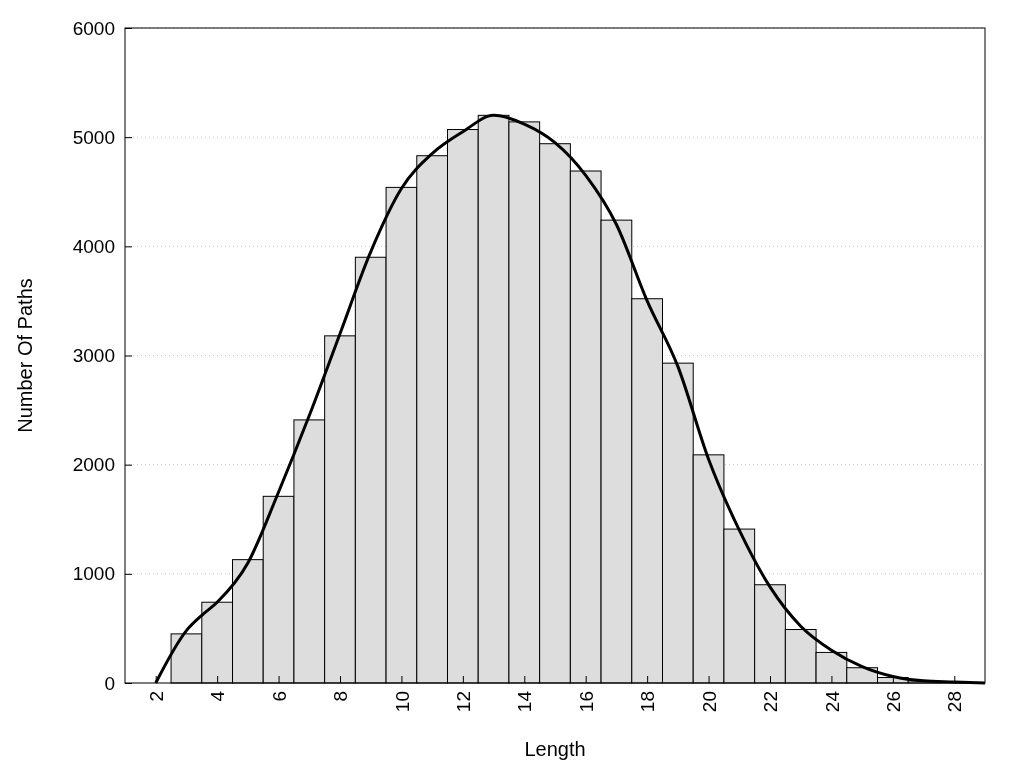 The height and width of the screenshot is (768, 1024). What do you see at coordinates (156, 696) in the screenshot?
I see `x-tick-label: 2` at bounding box center [156, 696].